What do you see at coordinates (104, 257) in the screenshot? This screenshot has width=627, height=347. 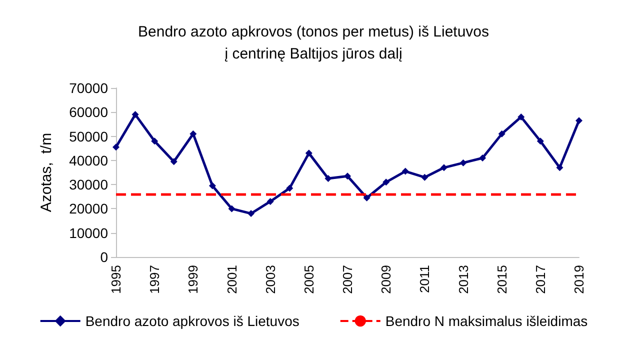 I see `y-tick-label: 0` at bounding box center [104, 257].